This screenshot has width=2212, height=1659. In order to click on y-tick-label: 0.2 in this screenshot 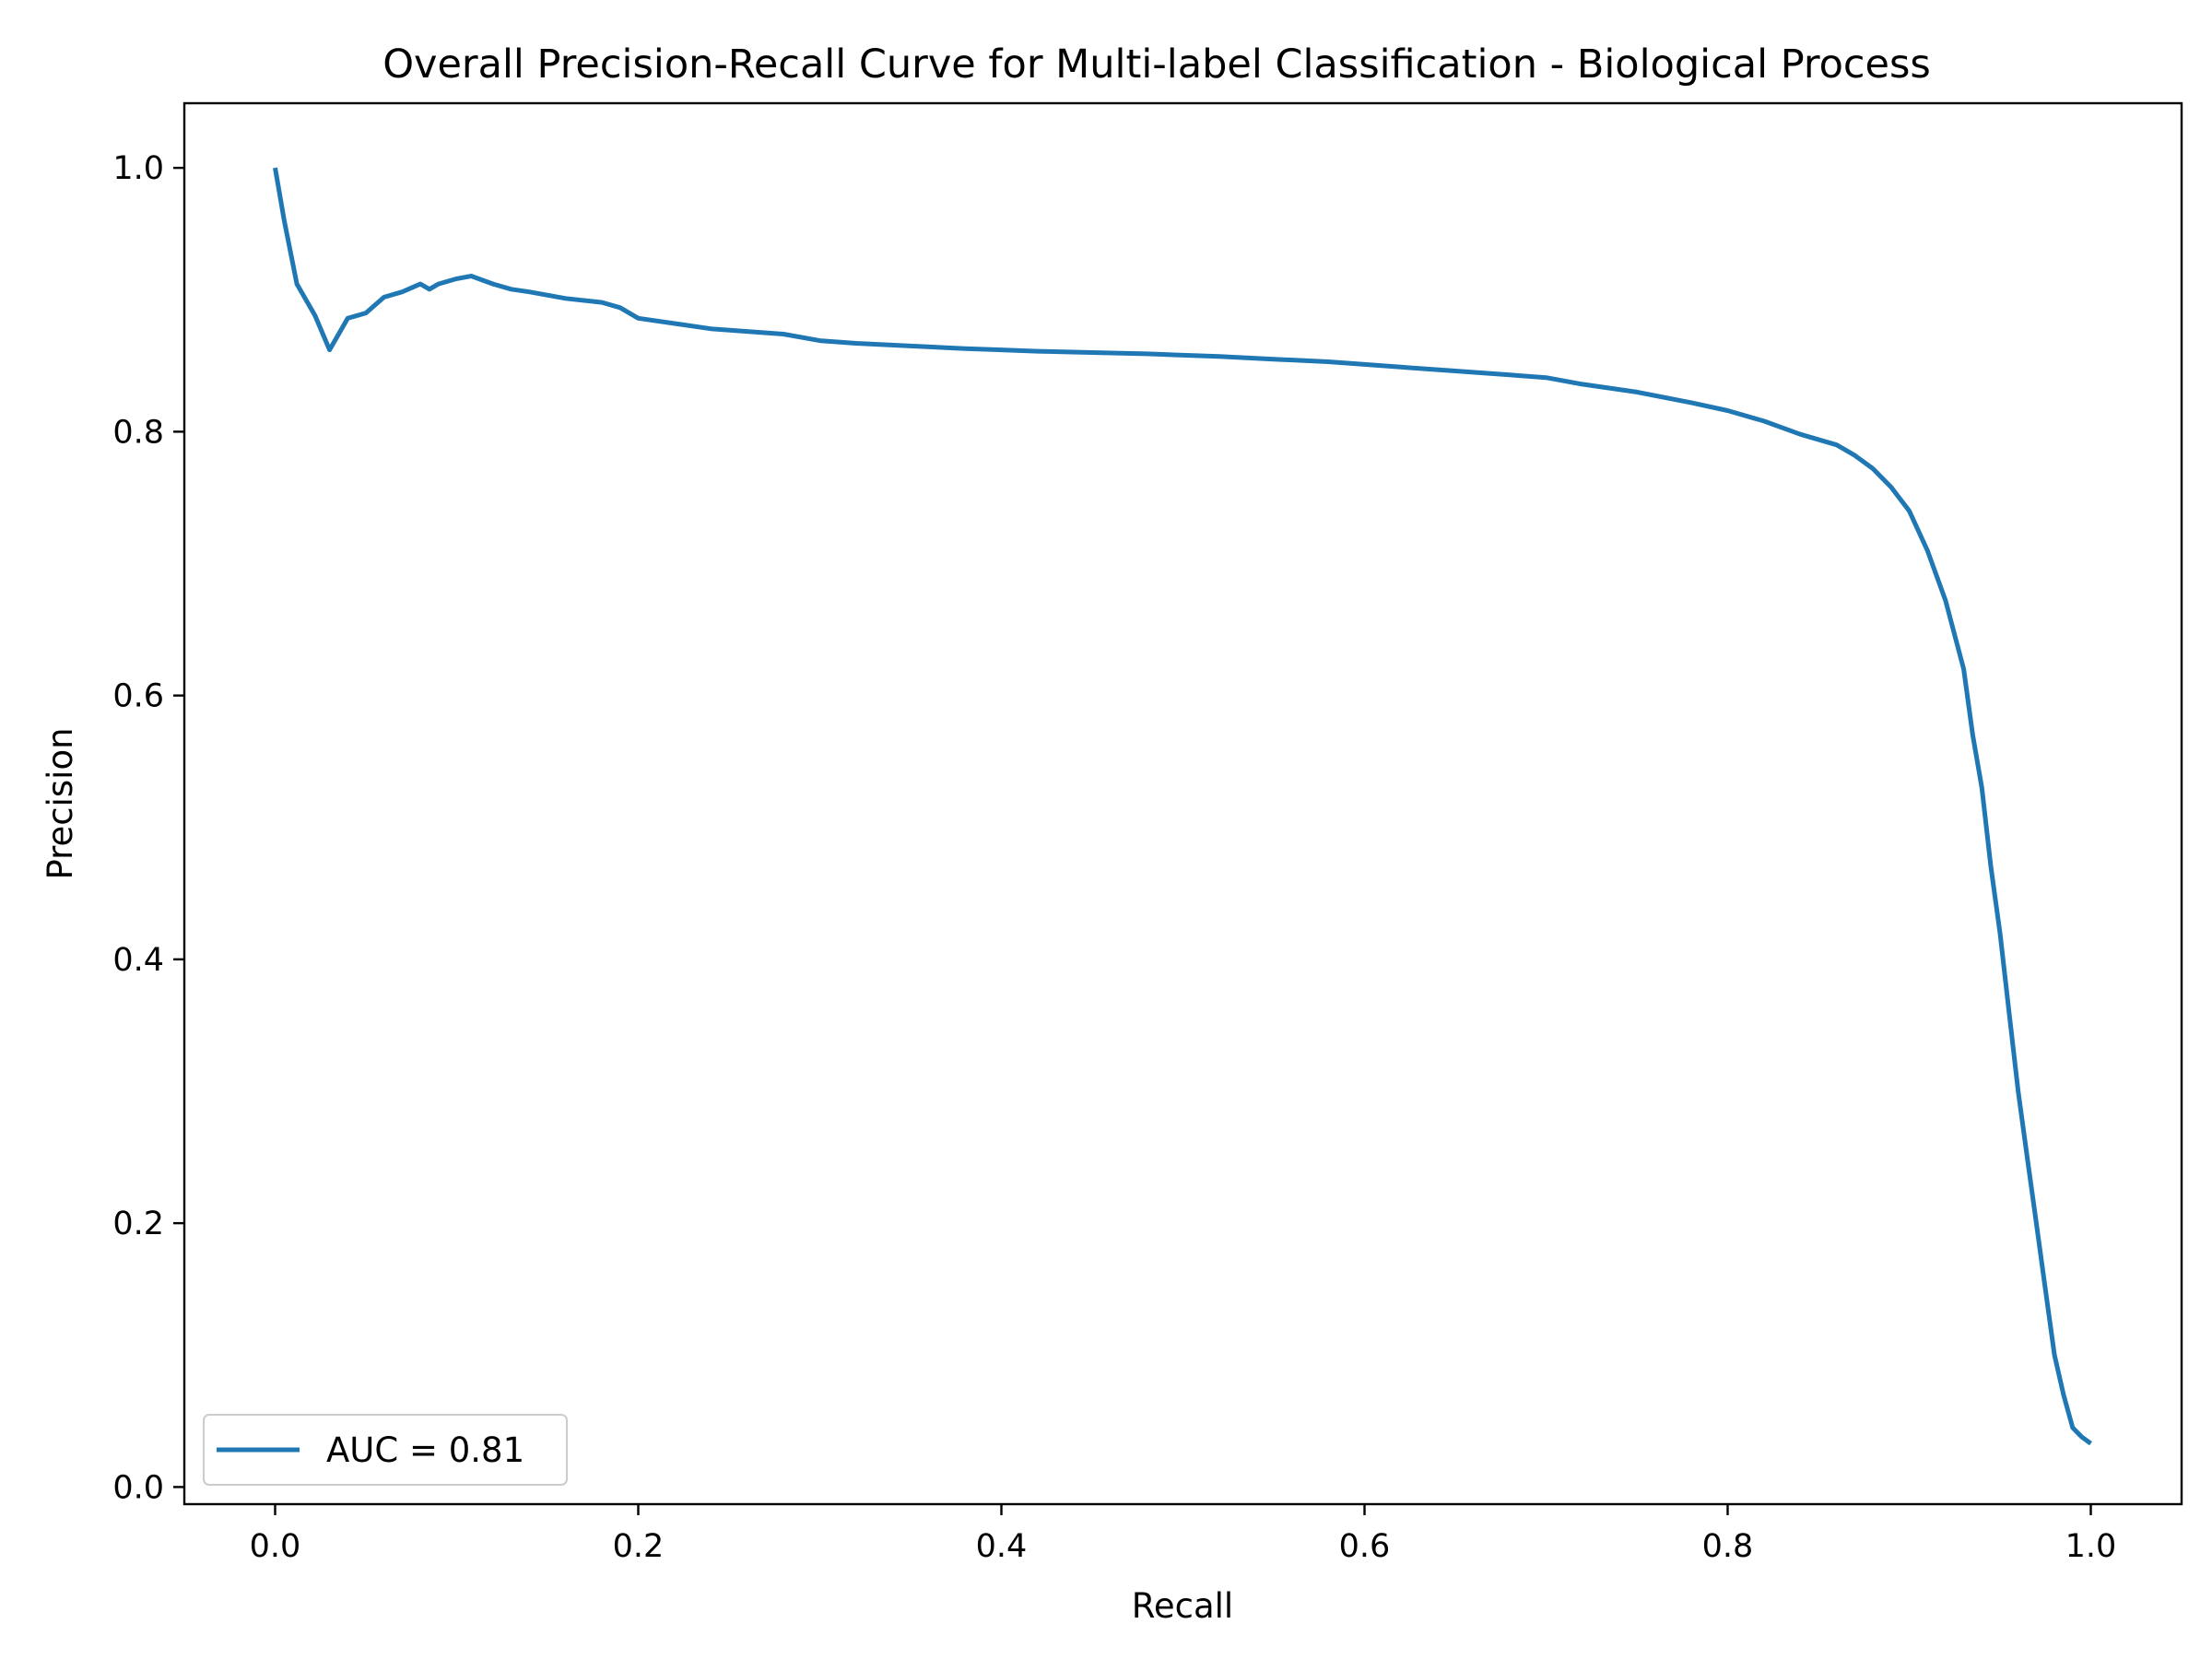, I will do `click(138, 1224)`.